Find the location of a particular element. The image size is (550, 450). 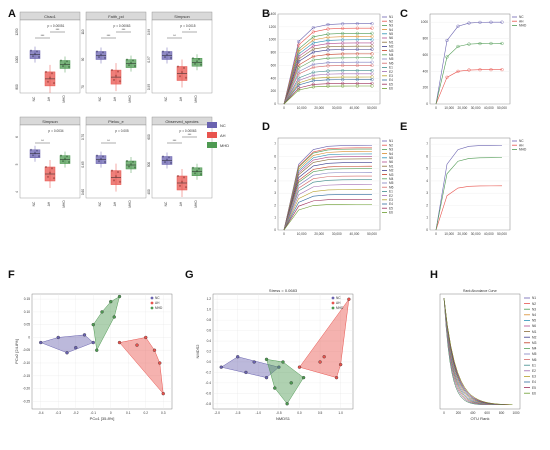

y-tick-label: 0.4 is located at coordinates (209, 341).